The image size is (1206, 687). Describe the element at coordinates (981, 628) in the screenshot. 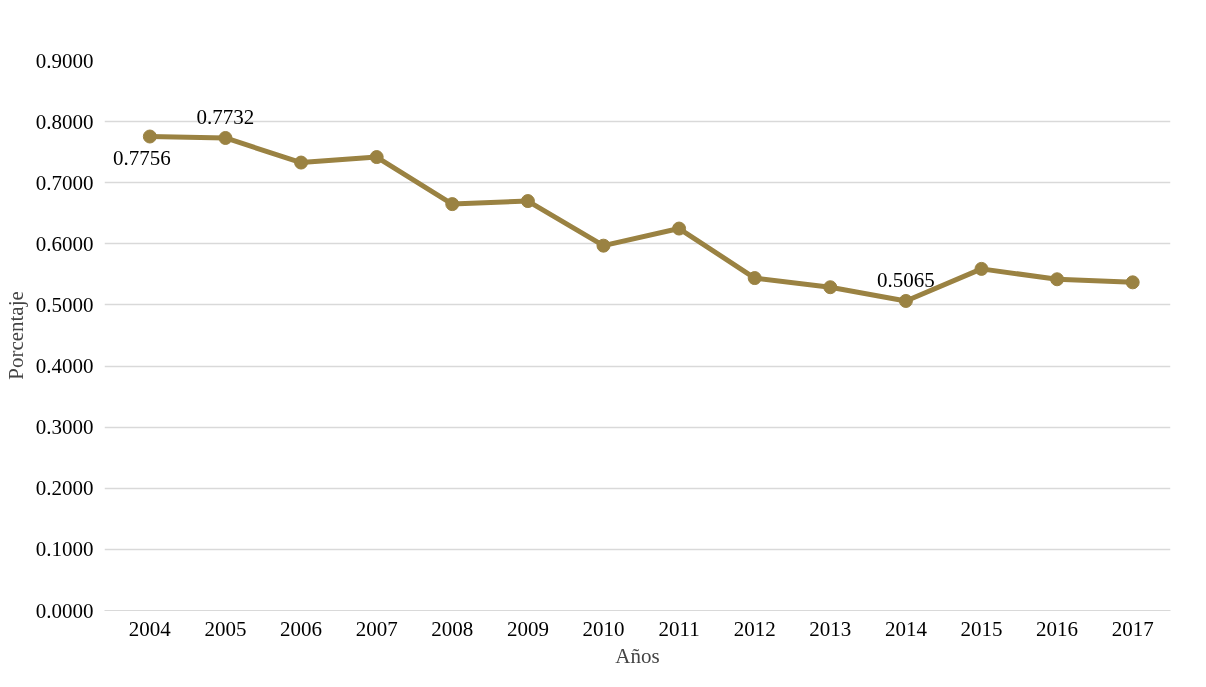

I see `x-tick-label: 2015` at that location.